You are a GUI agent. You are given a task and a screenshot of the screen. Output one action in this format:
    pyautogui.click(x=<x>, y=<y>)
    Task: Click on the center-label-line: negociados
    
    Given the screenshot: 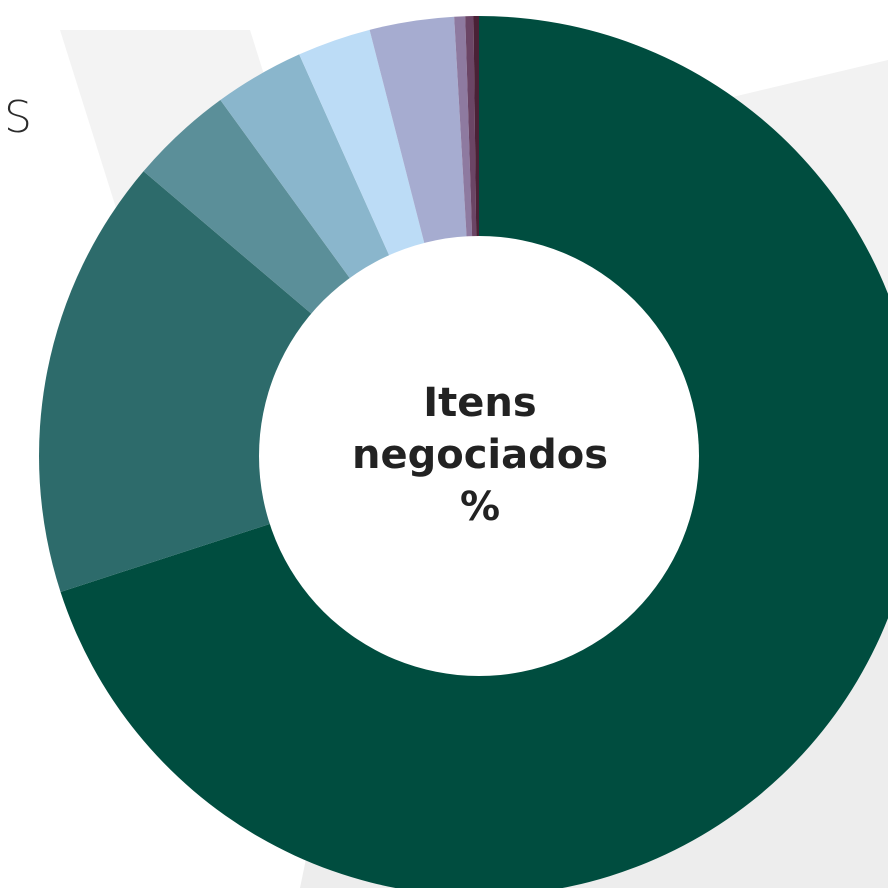 What is the action you would take?
    pyautogui.click(x=480, y=455)
    